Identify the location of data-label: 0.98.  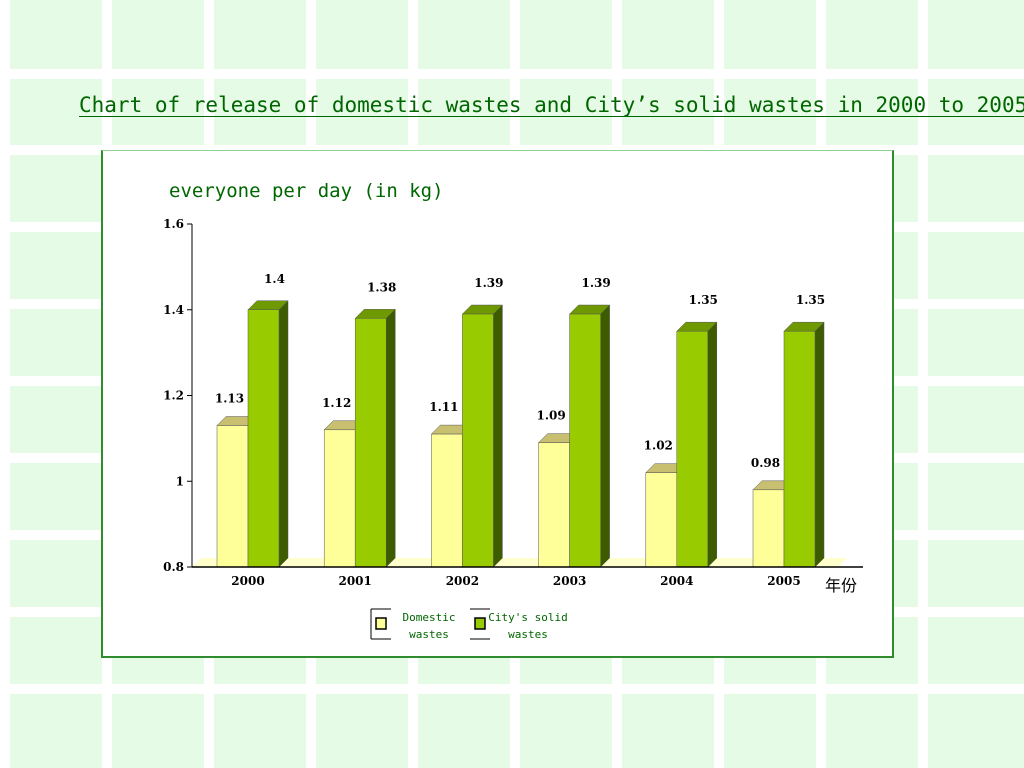
(765, 463).